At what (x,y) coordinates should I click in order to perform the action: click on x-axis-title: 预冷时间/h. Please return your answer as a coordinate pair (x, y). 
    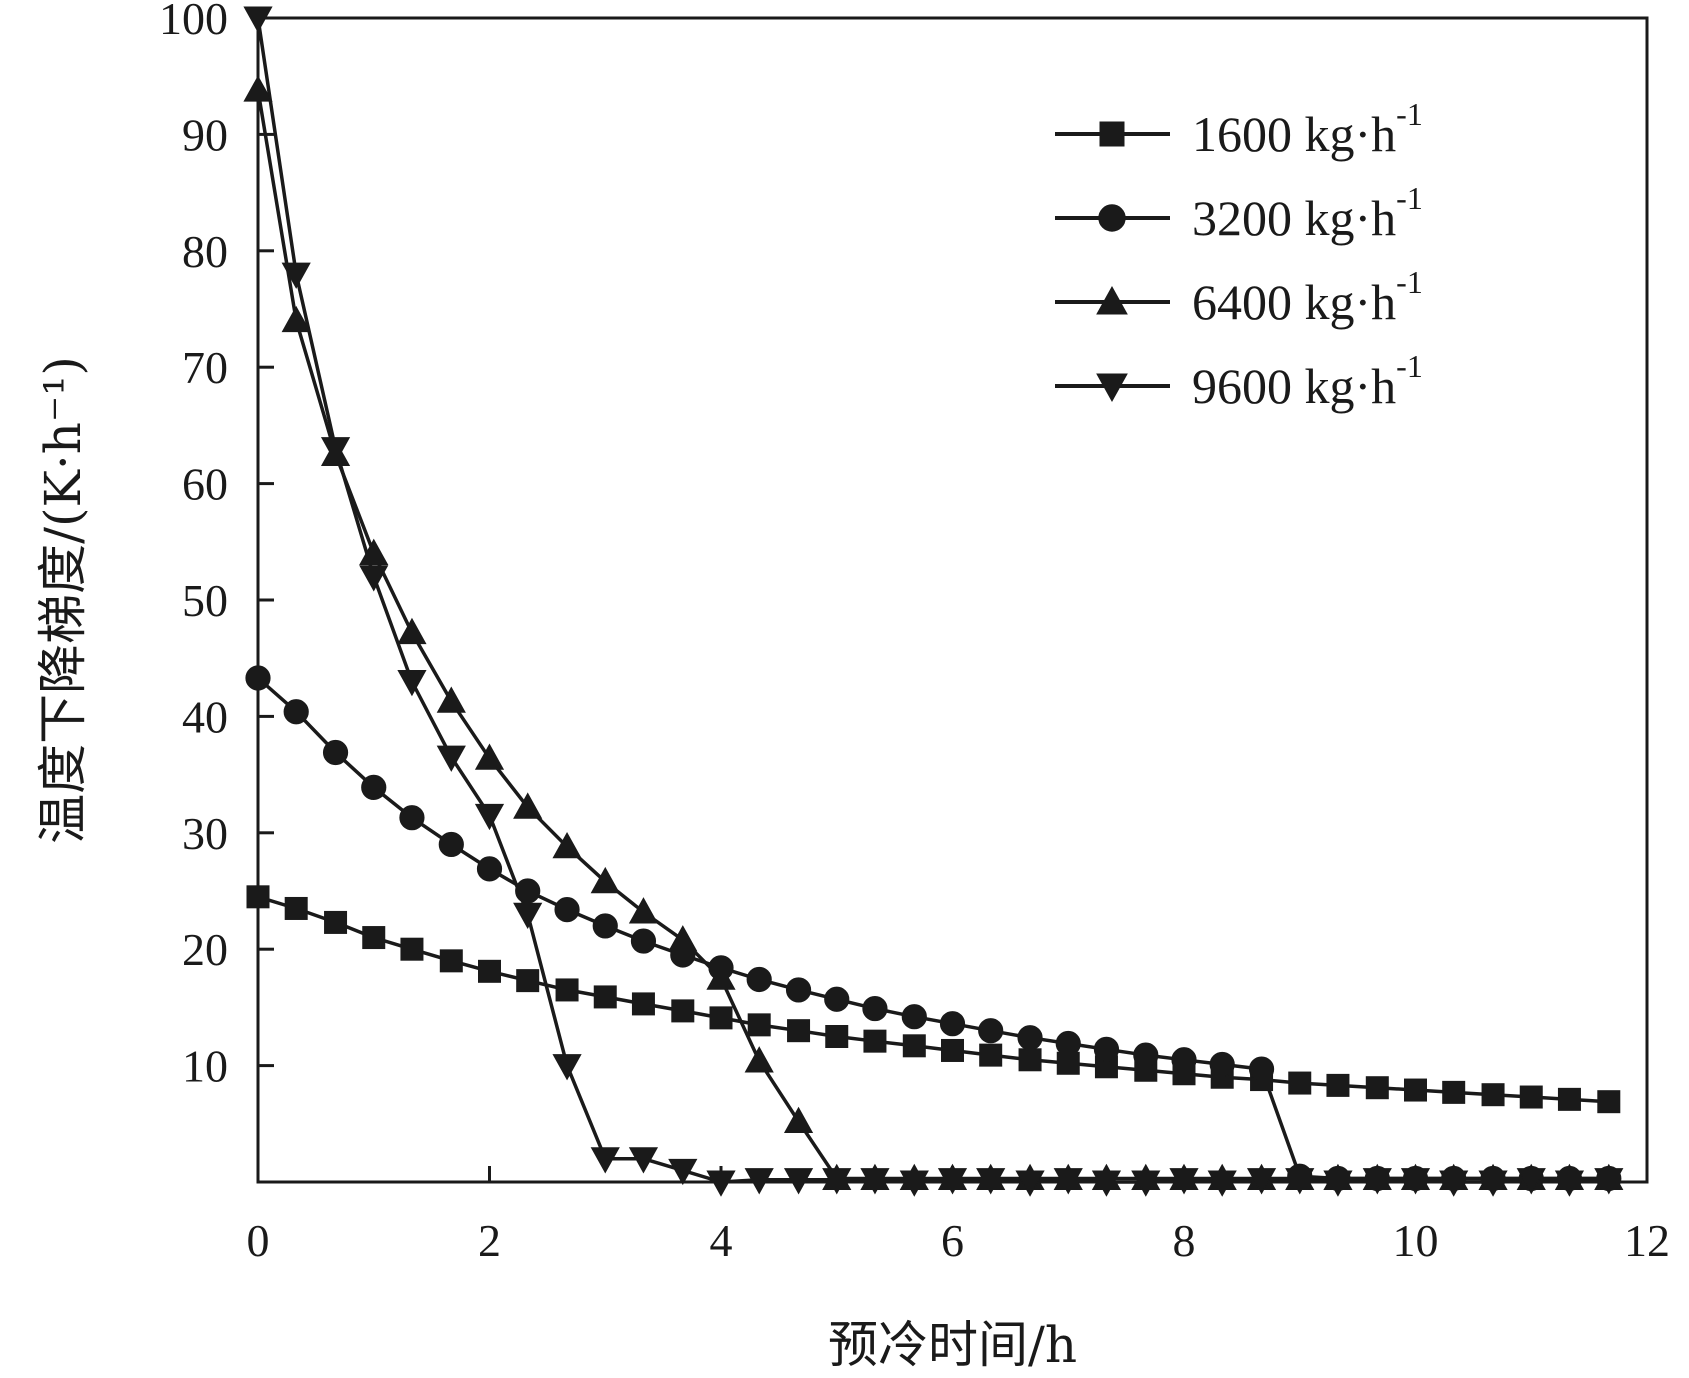
    Looking at the image, I should click on (952, 1345).